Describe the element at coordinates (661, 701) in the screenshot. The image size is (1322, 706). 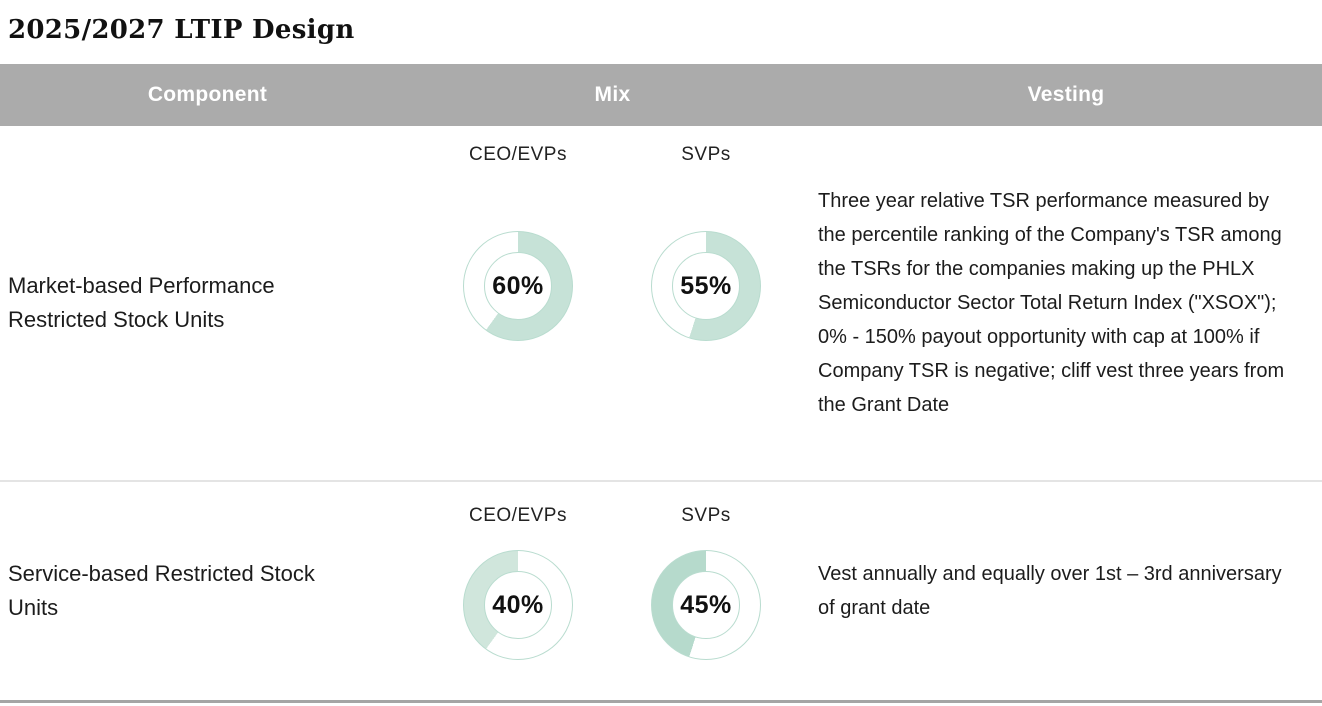
I see `bottom-border-line` at that location.